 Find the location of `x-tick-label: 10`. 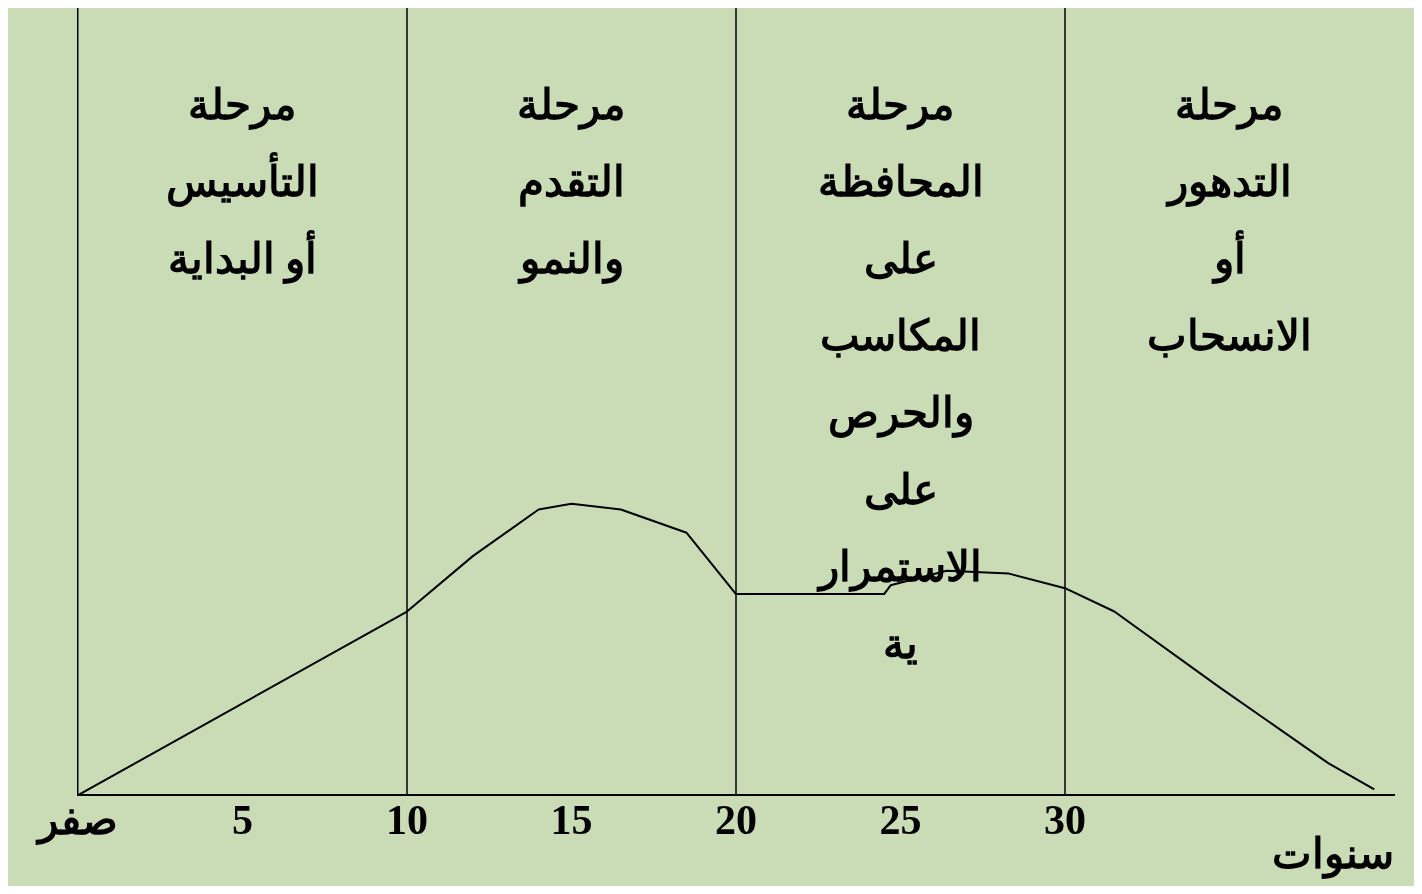

x-tick-label: 10 is located at coordinates (407, 820).